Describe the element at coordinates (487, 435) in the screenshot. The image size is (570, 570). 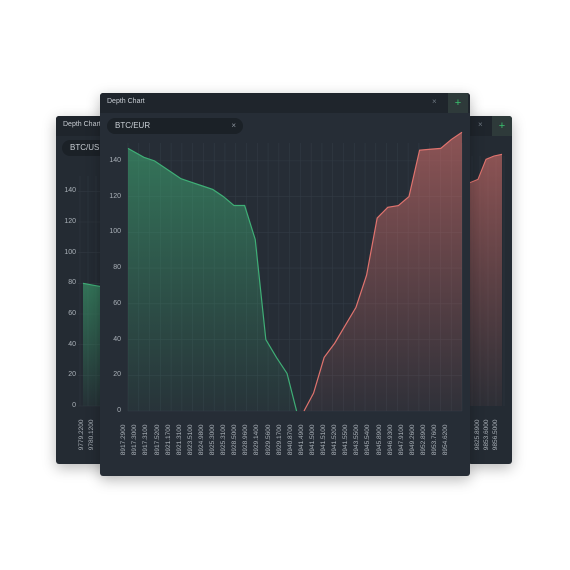
I see `x-tick-label: 9853.6000` at that location.